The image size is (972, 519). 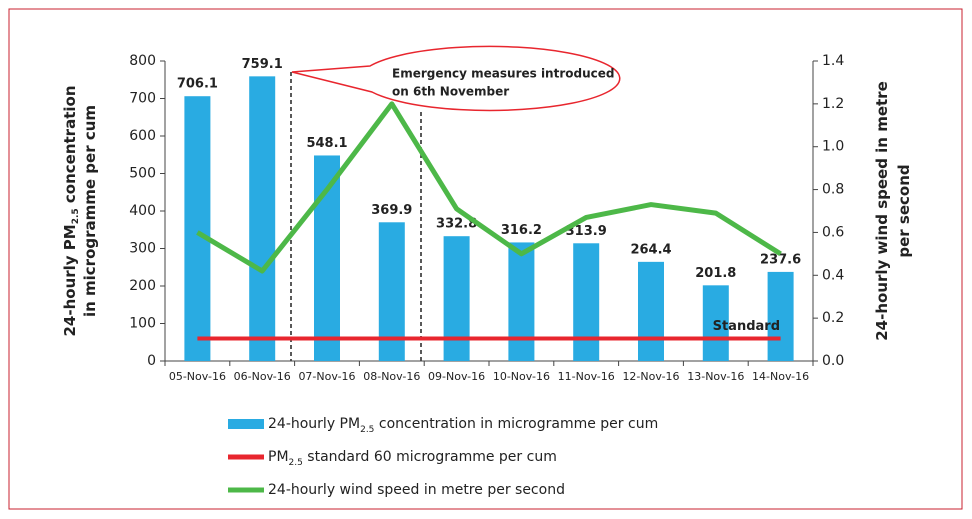 I want to click on y-axis-title: in microgramme per cum, so click(x=90, y=211).